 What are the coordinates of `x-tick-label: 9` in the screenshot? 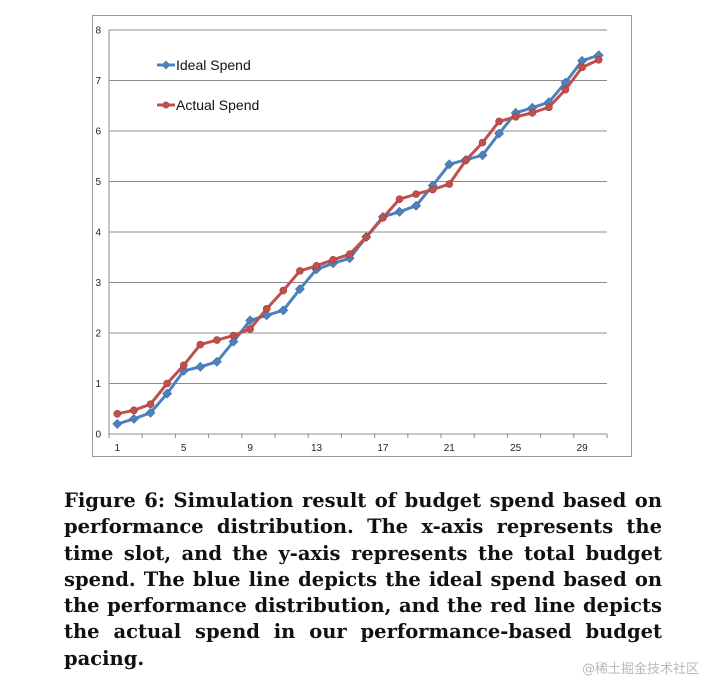 It's located at (250, 448).